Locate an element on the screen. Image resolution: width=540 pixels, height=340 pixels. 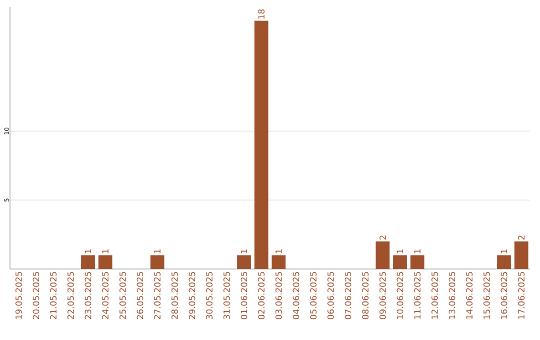
x-tick-label: 14.06.2025 is located at coordinates (469, 295).